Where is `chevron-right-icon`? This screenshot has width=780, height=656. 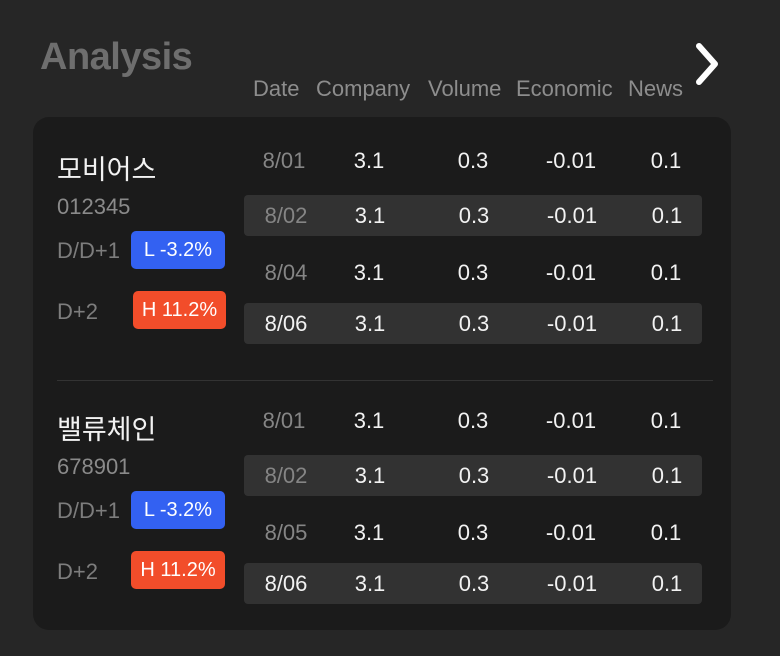 chevron-right-icon is located at coordinates (707, 64).